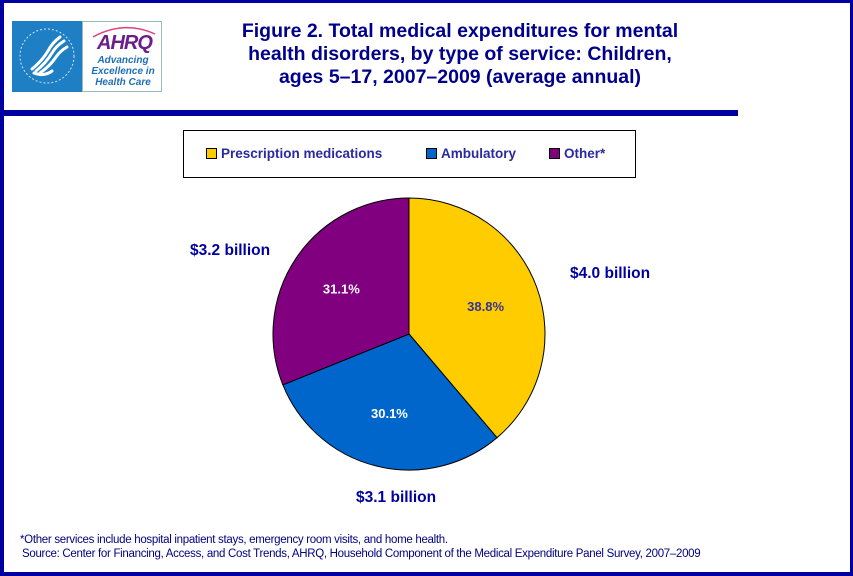 The height and width of the screenshot is (576, 853). I want to click on ahrq-tagline: Advancing Excellence in Health Care, so click(123, 71).